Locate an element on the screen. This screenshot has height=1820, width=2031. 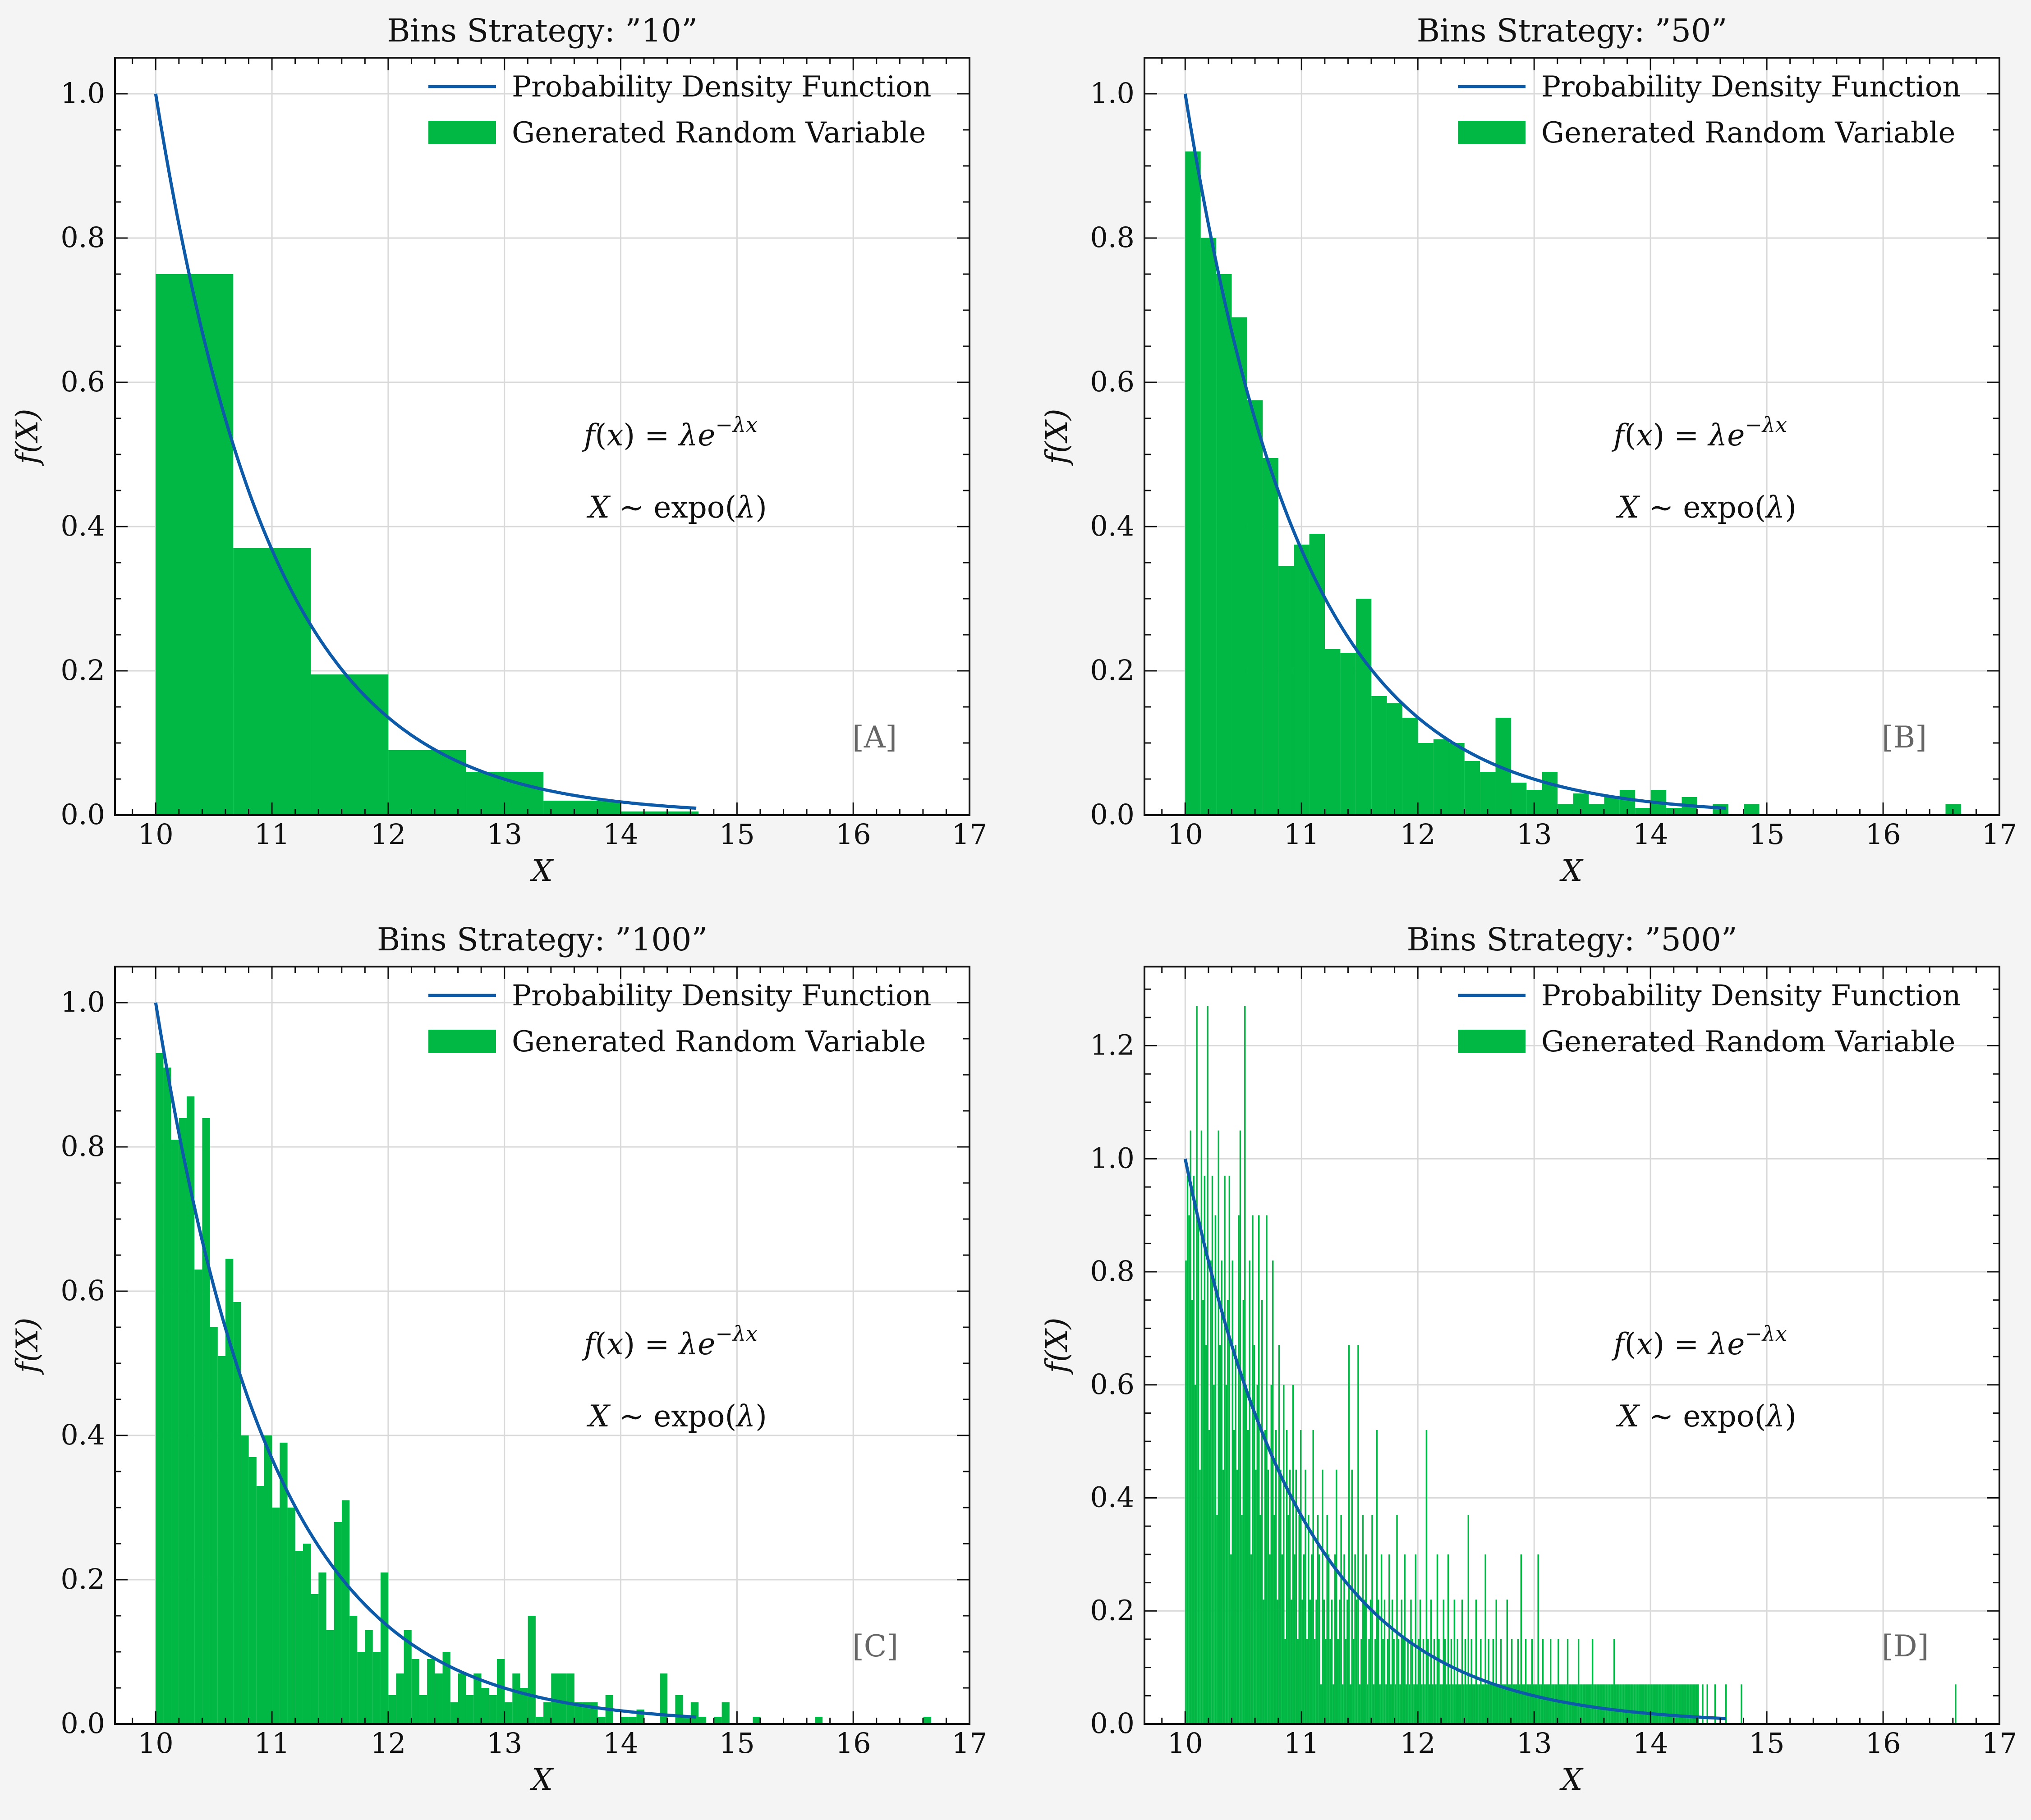
legend-bar-swatch is located at coordinates (462, 1041).